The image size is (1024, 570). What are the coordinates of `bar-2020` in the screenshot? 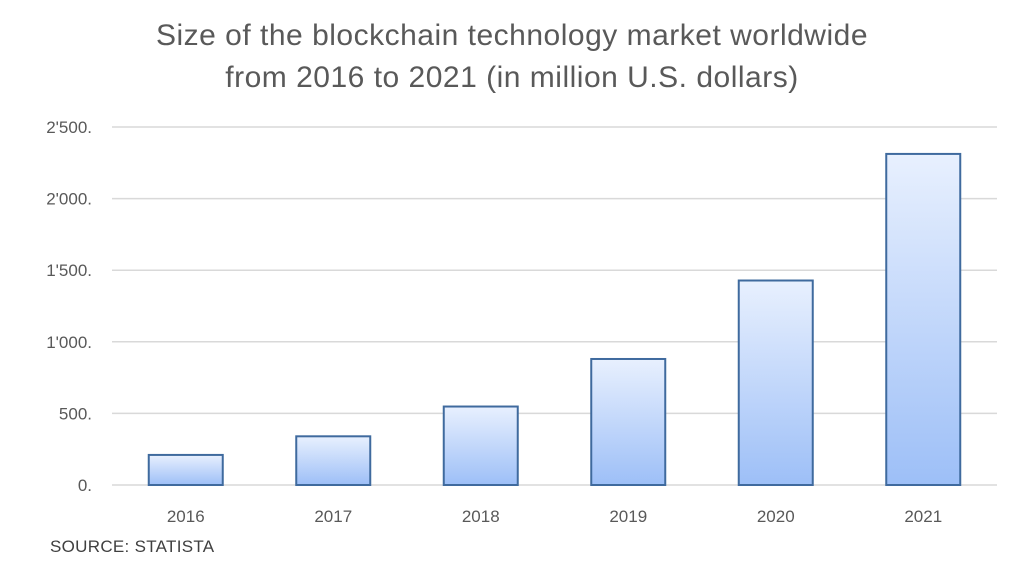 It's located at (775, 382).